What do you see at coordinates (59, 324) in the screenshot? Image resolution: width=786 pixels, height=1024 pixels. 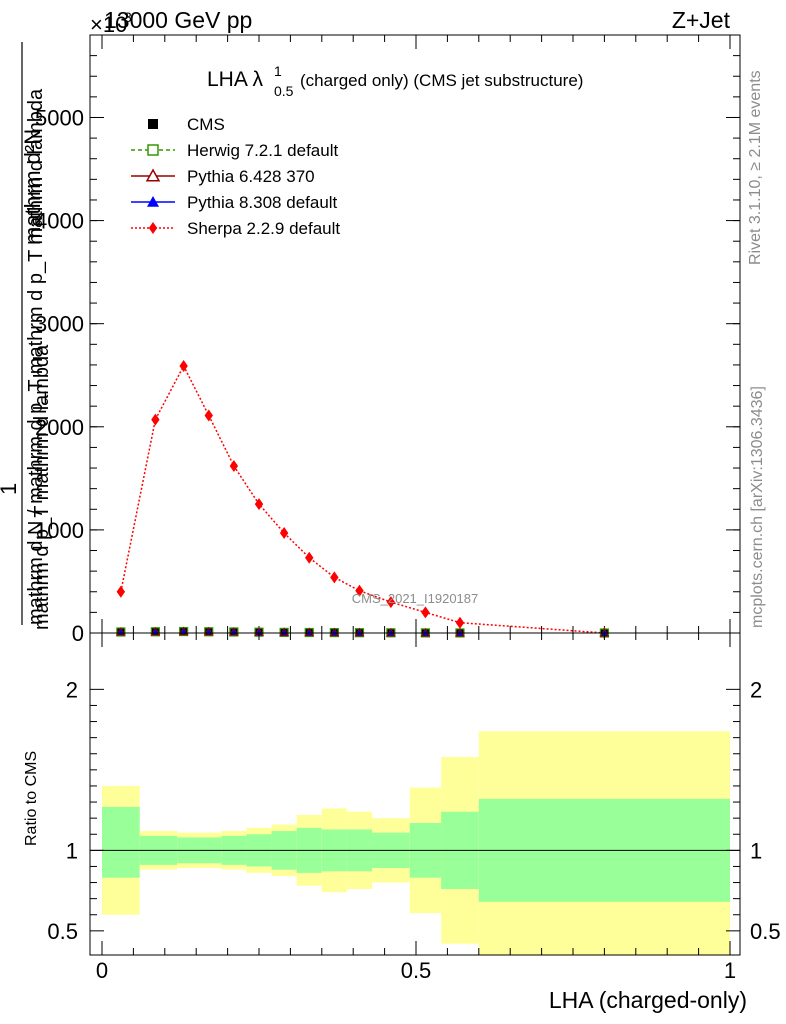 I see `y-tick-label: 3000` at bounding box center [59, 324].